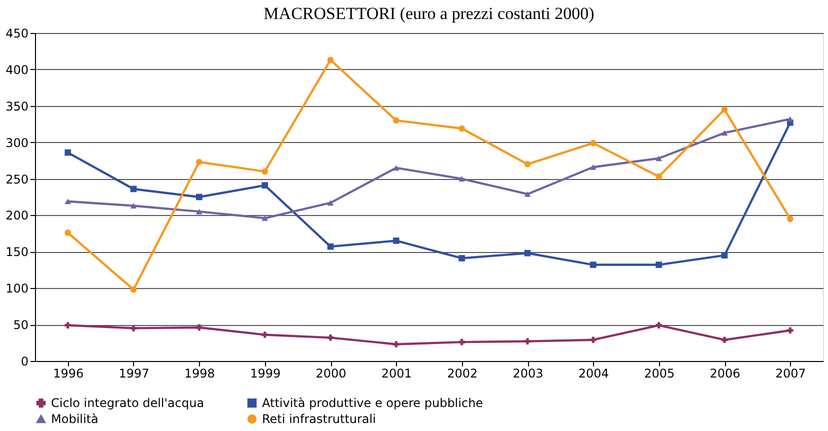  What do you see at coordinates (790, 373) in the screenshot?
I see `x-tick-label: 2007` at bounding box center [790, 373].